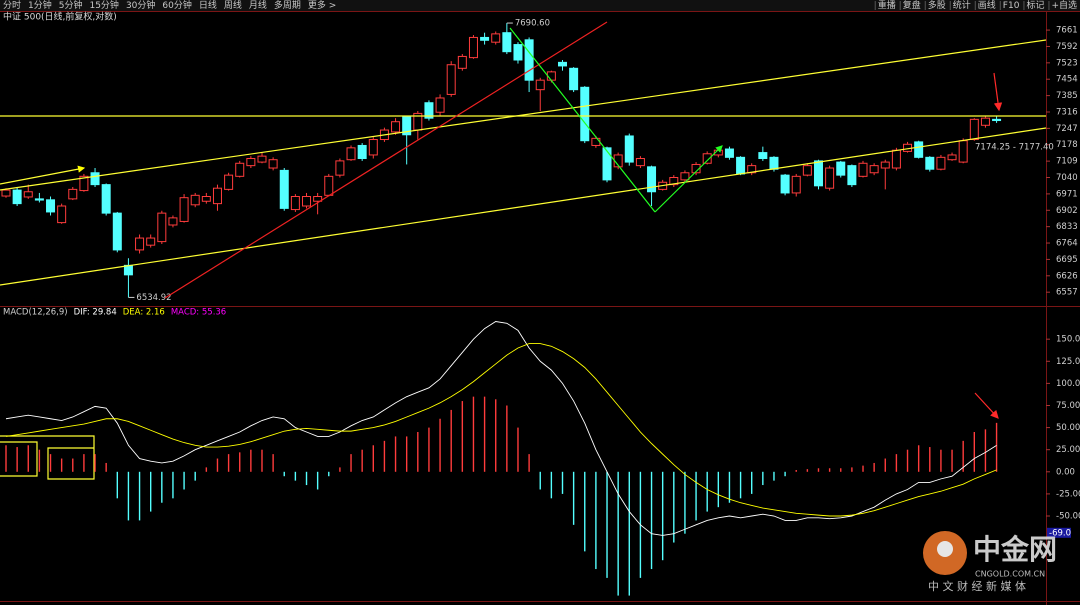 This screenshot has height=605, width=1080. What do you see at coordinates (1064, 5) in the screenshot?
I see `toolbar-button: +自选` at bounding box center [1064, 5].